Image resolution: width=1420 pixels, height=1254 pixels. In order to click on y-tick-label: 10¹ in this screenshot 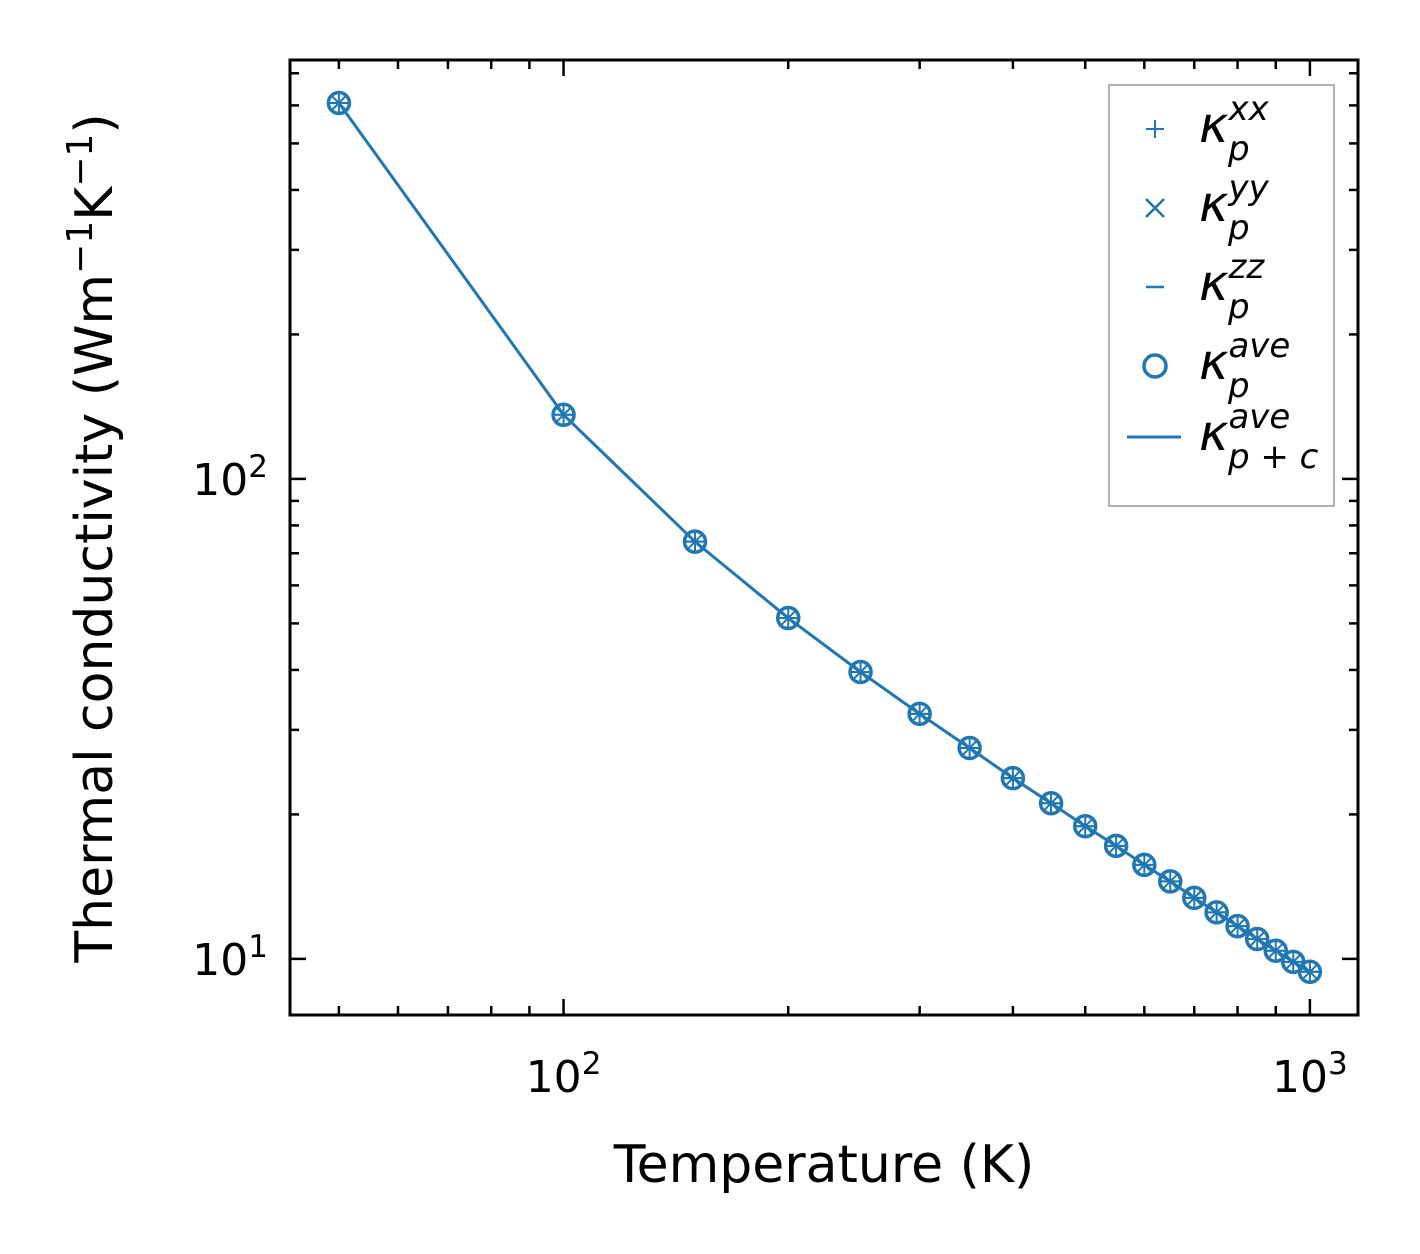, I will do `click(230, 957)`.